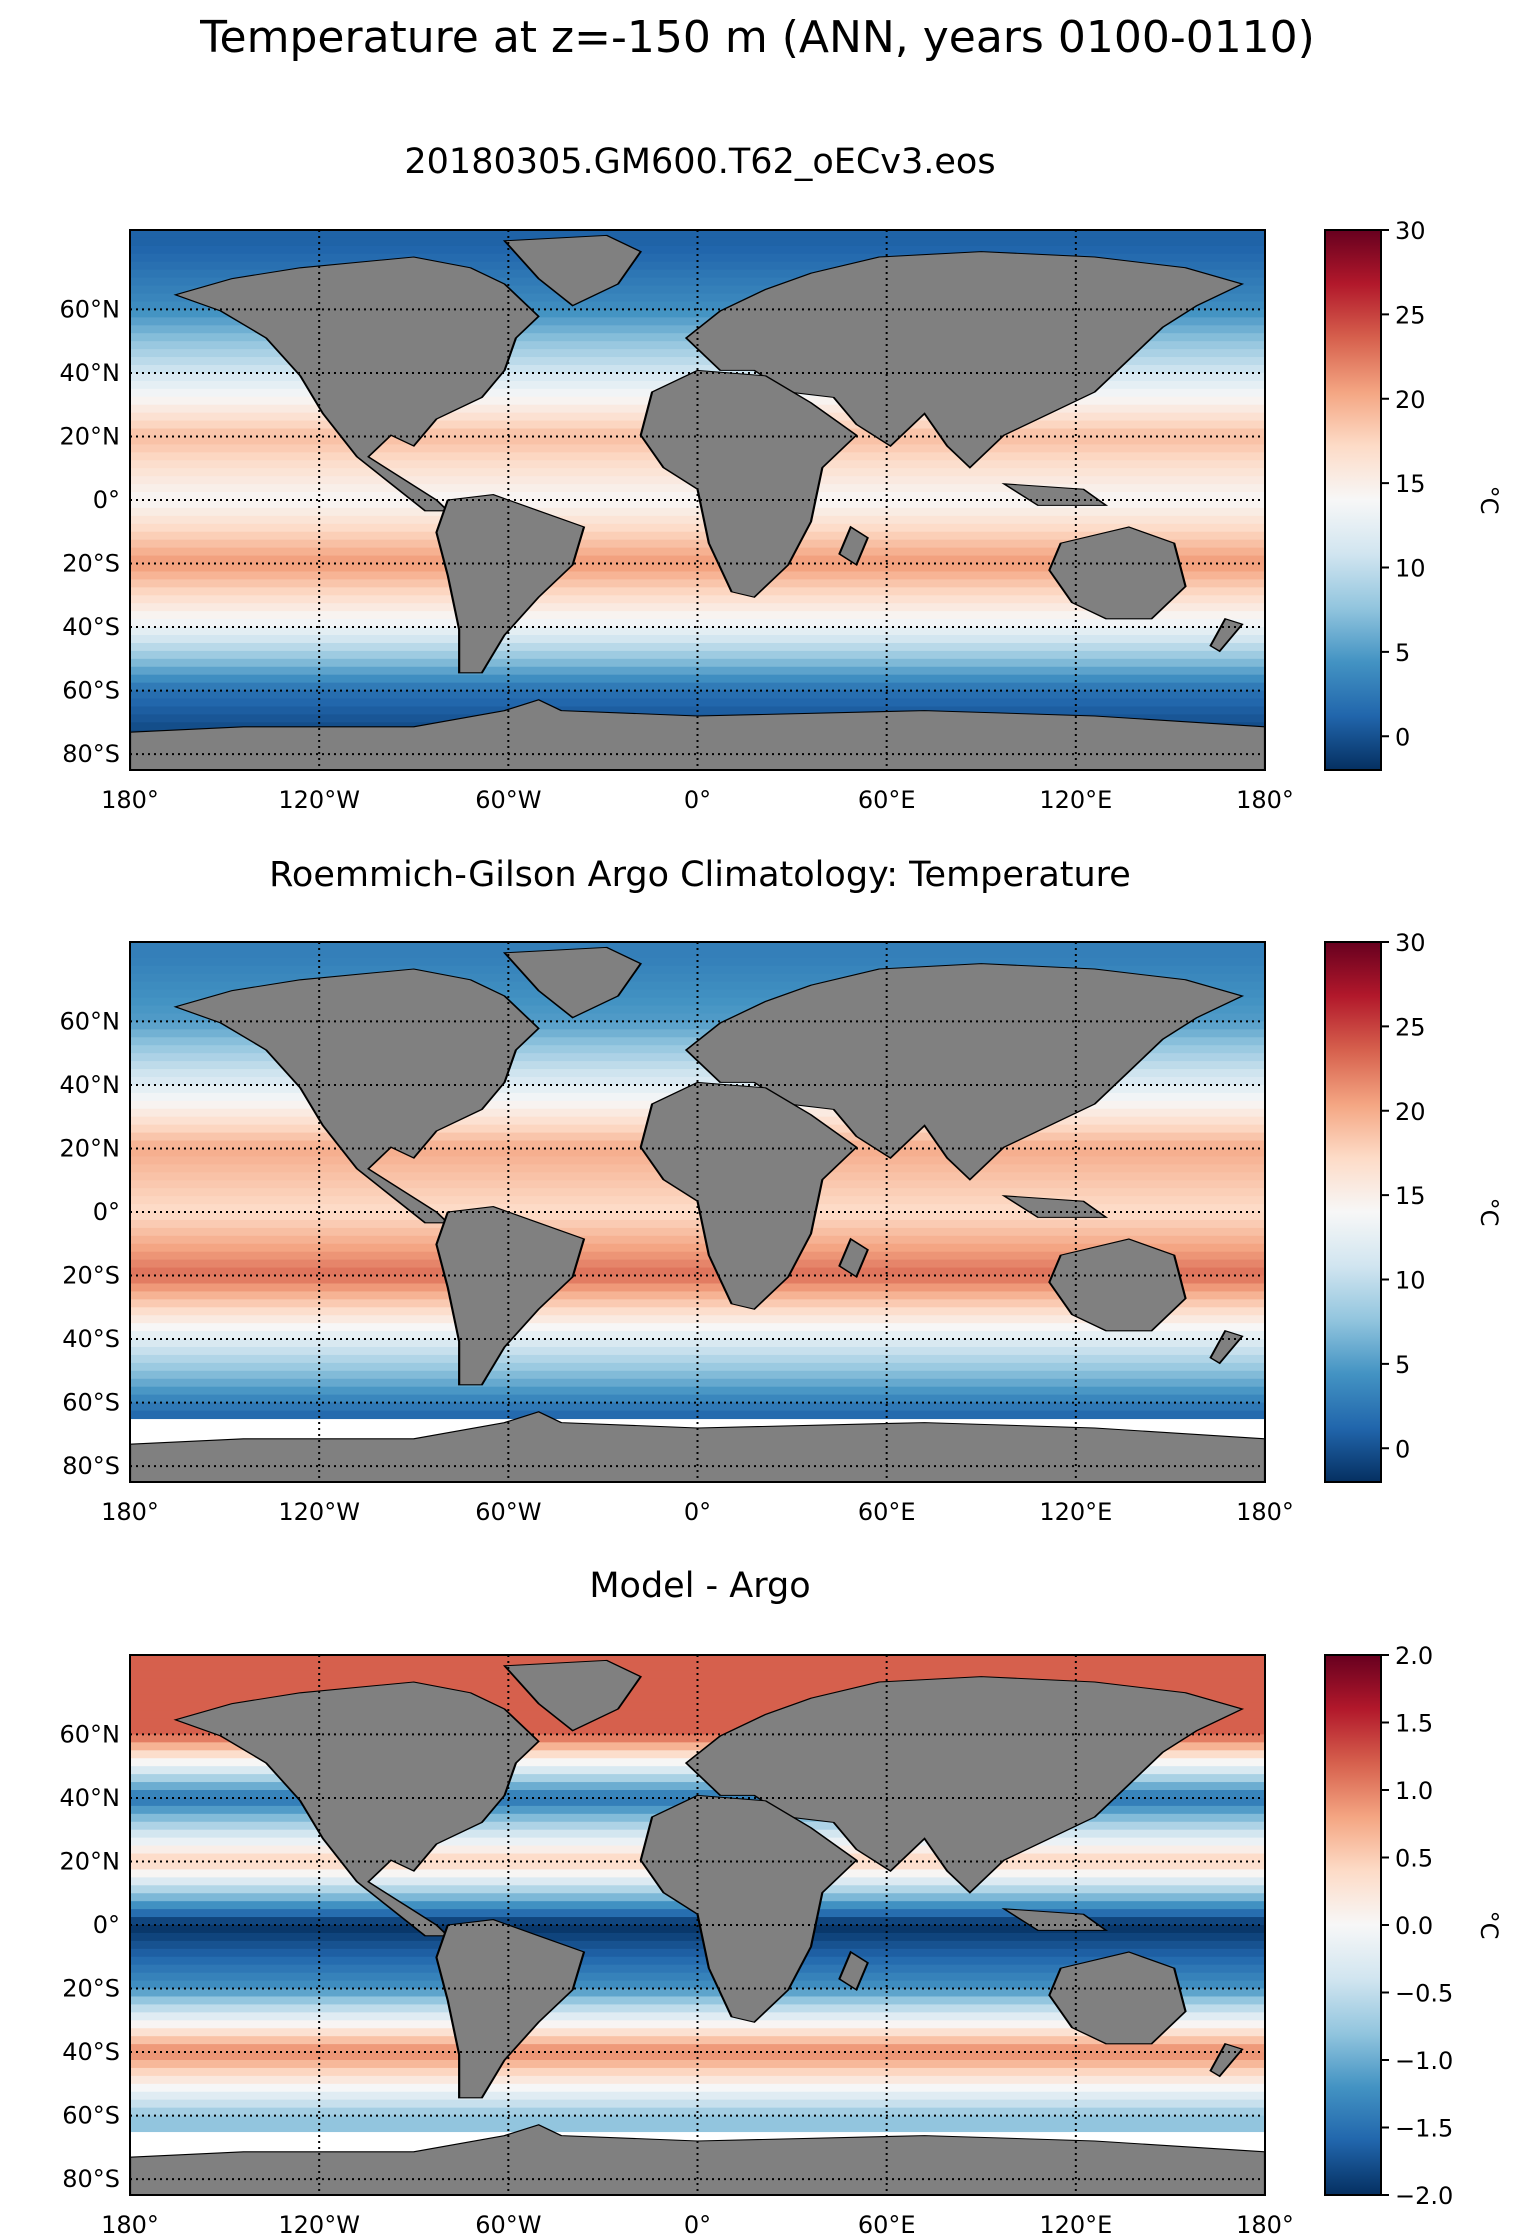 The image size is (1515, 2235). Describe the element at coordinates (319, 800) in the screenshot. I see `x-tick-label: 120°W` at that location.